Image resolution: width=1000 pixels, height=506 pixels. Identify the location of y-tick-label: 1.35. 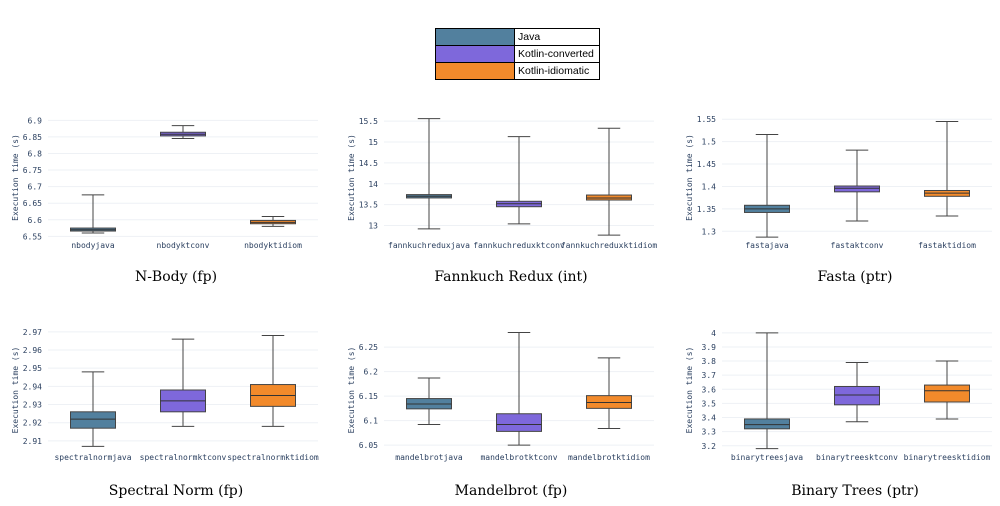
(706, 209).